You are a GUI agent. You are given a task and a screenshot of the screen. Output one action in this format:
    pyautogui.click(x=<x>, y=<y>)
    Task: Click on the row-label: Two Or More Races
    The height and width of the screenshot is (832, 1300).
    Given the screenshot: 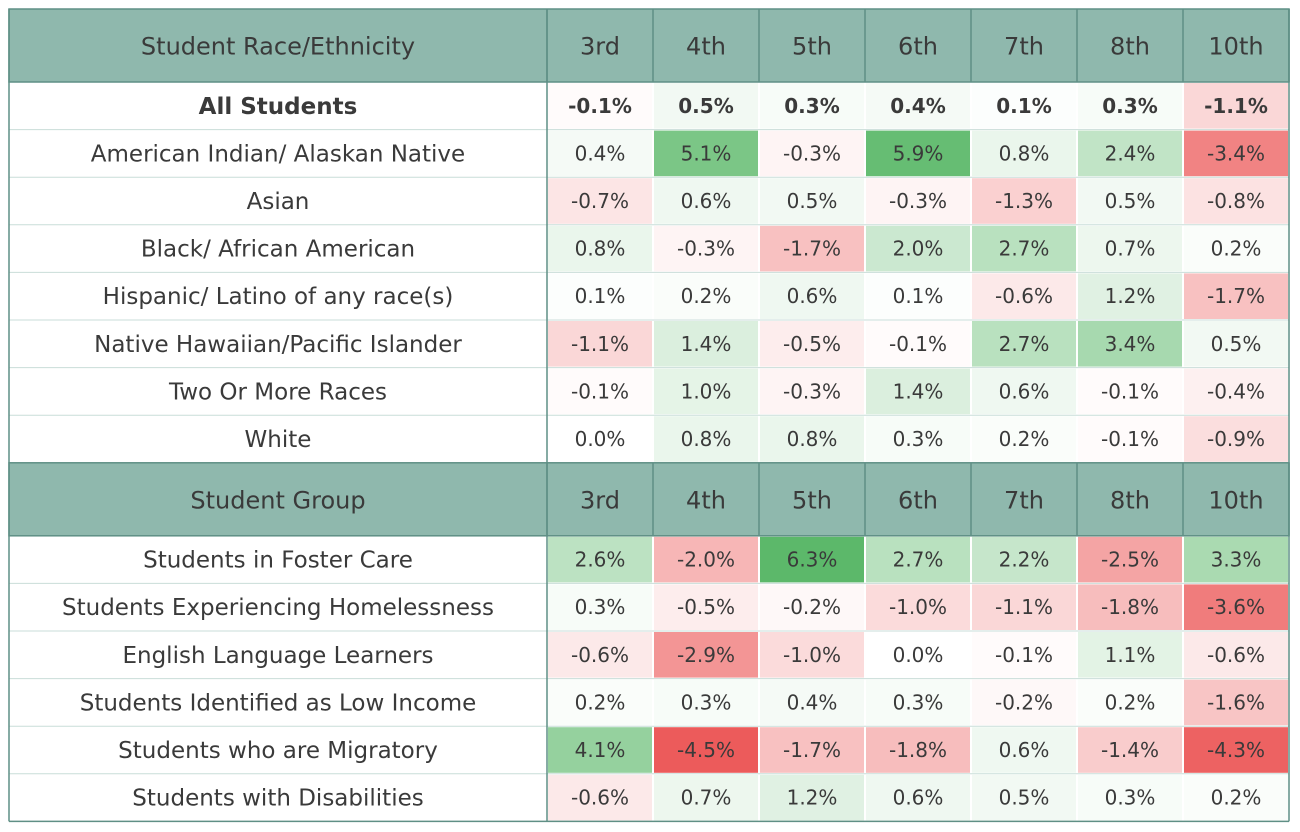 What is the action you would take?
    pyautogui.click(x=277, y=392)
    